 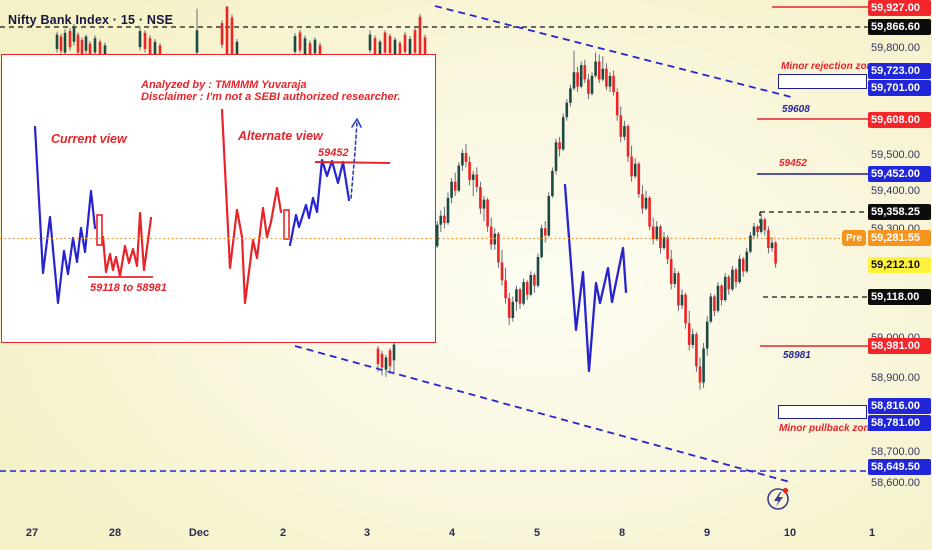 I want to click on time-axis-tick: 2, so click(x=283, y=533).